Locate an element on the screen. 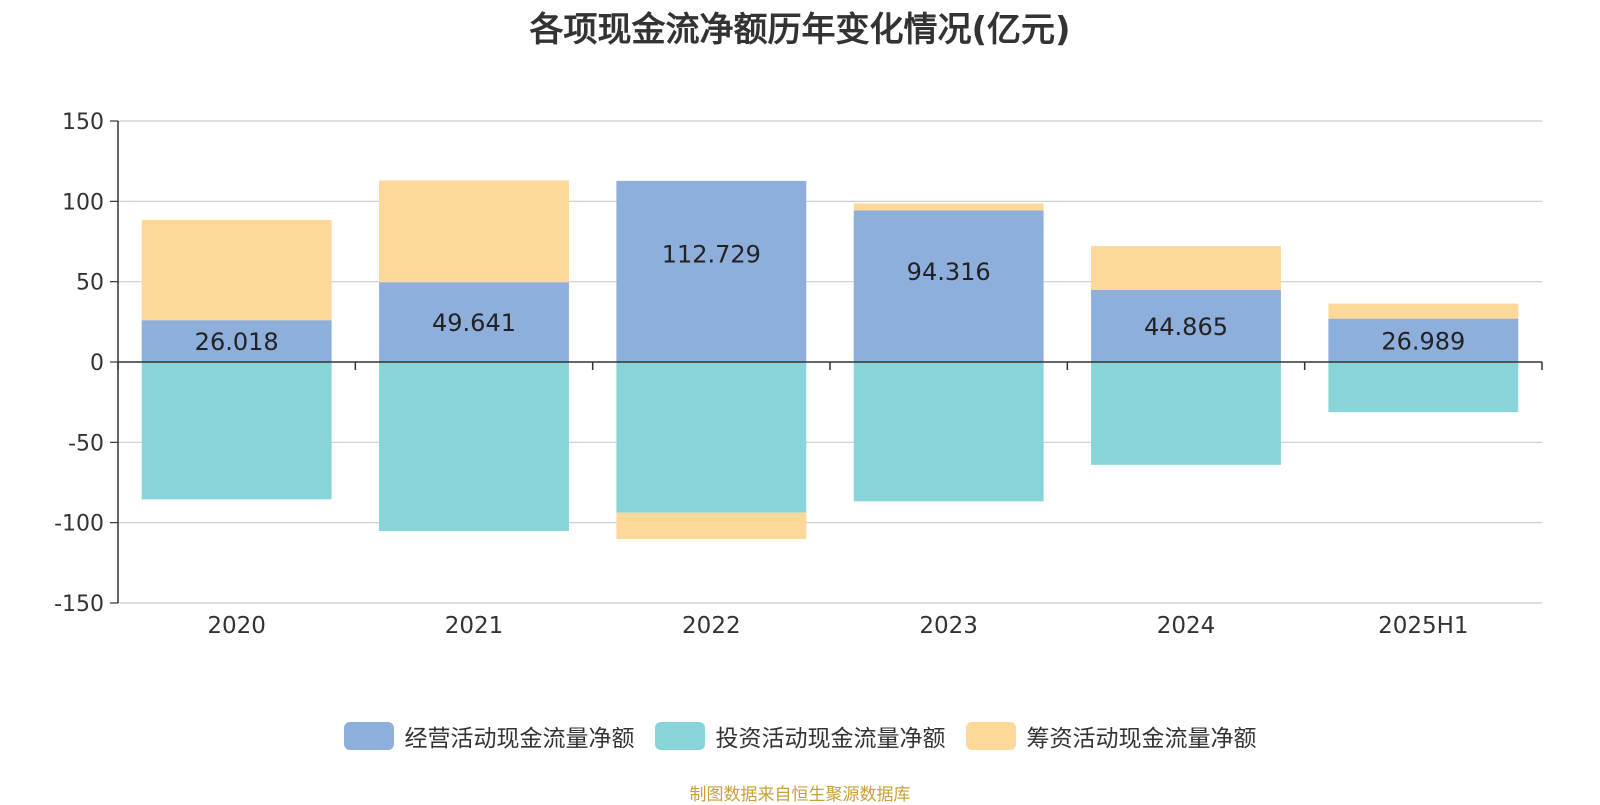  data-label-2020: 26.018 is located at coordinates (237, 342).